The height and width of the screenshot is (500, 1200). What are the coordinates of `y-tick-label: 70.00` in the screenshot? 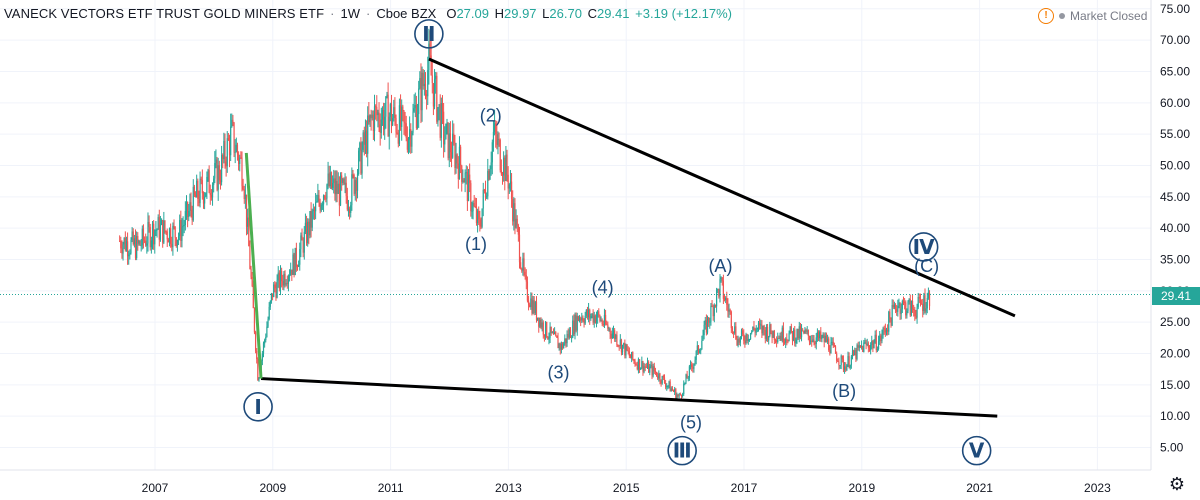 It's located at (1175, 40).